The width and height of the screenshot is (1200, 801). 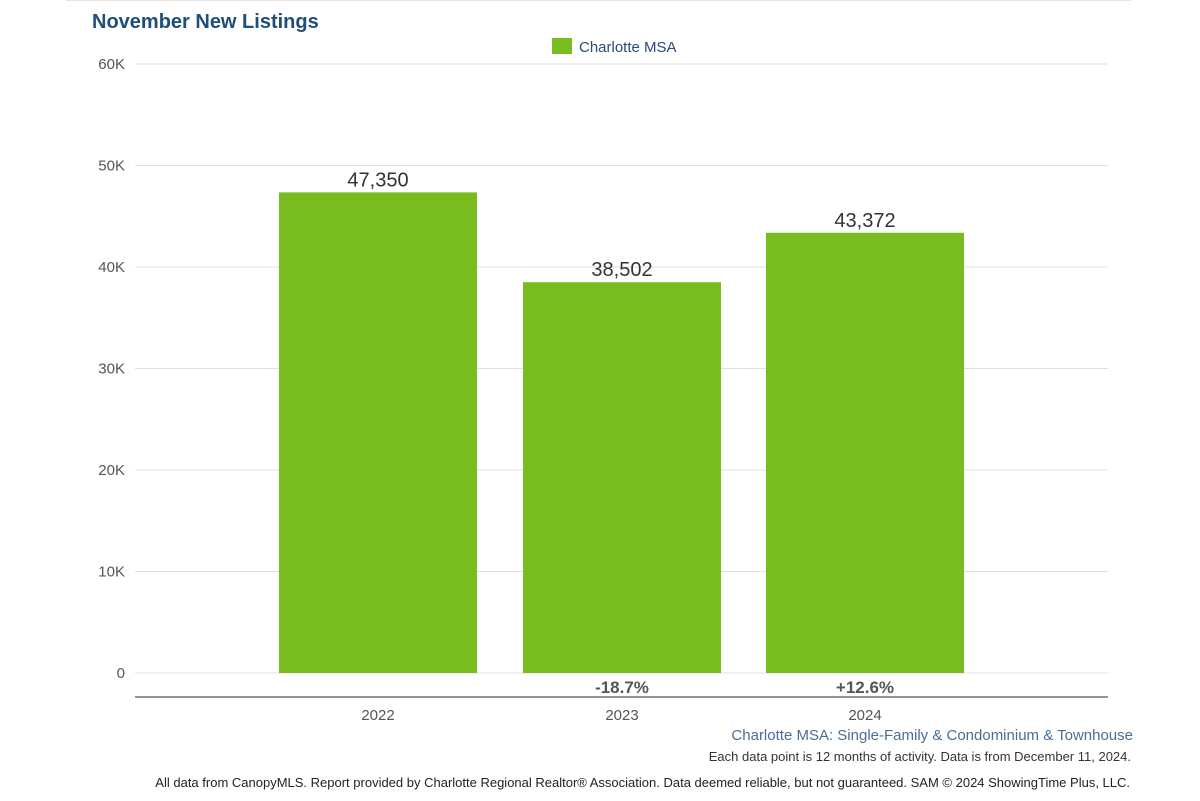 What do you see at coordinates (865, 687) in the screenshot?
I see `change-label: +12.6%` at bounding box center [865, 687].